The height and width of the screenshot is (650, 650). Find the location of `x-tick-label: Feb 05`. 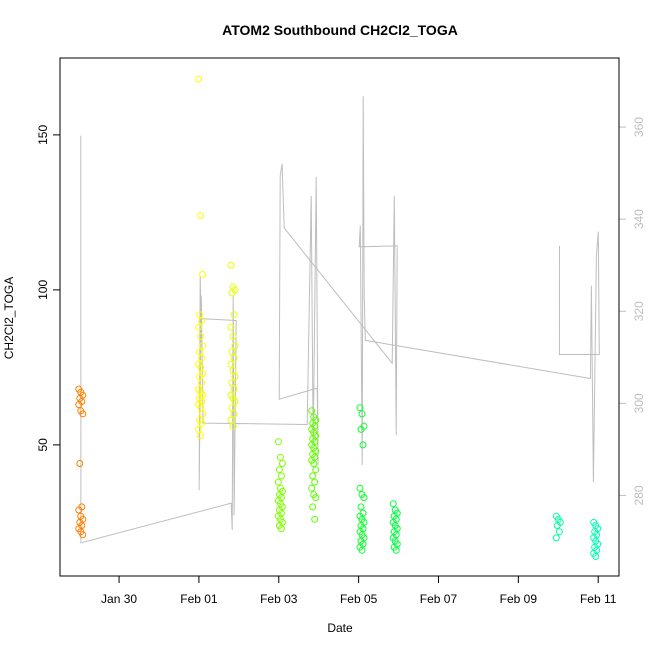

x-tick-label: Feb 05 is located at coordinates (359, 599).